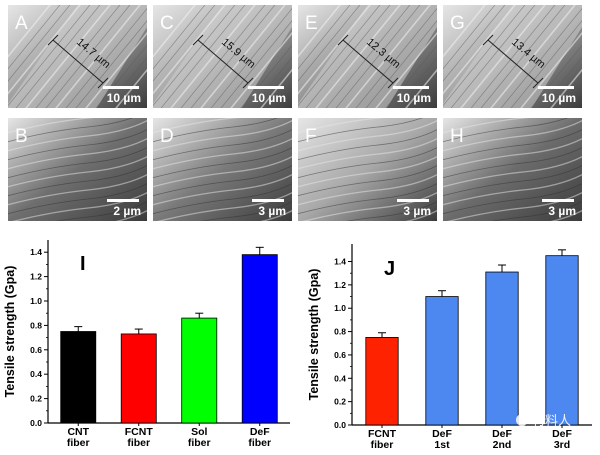 Image resolution: width=600 pixels, height=455 pixels. What do you see at coordinates (457, 23) in the screenshot?
I see `panel-letter: G` at bounding box center [457, 23].